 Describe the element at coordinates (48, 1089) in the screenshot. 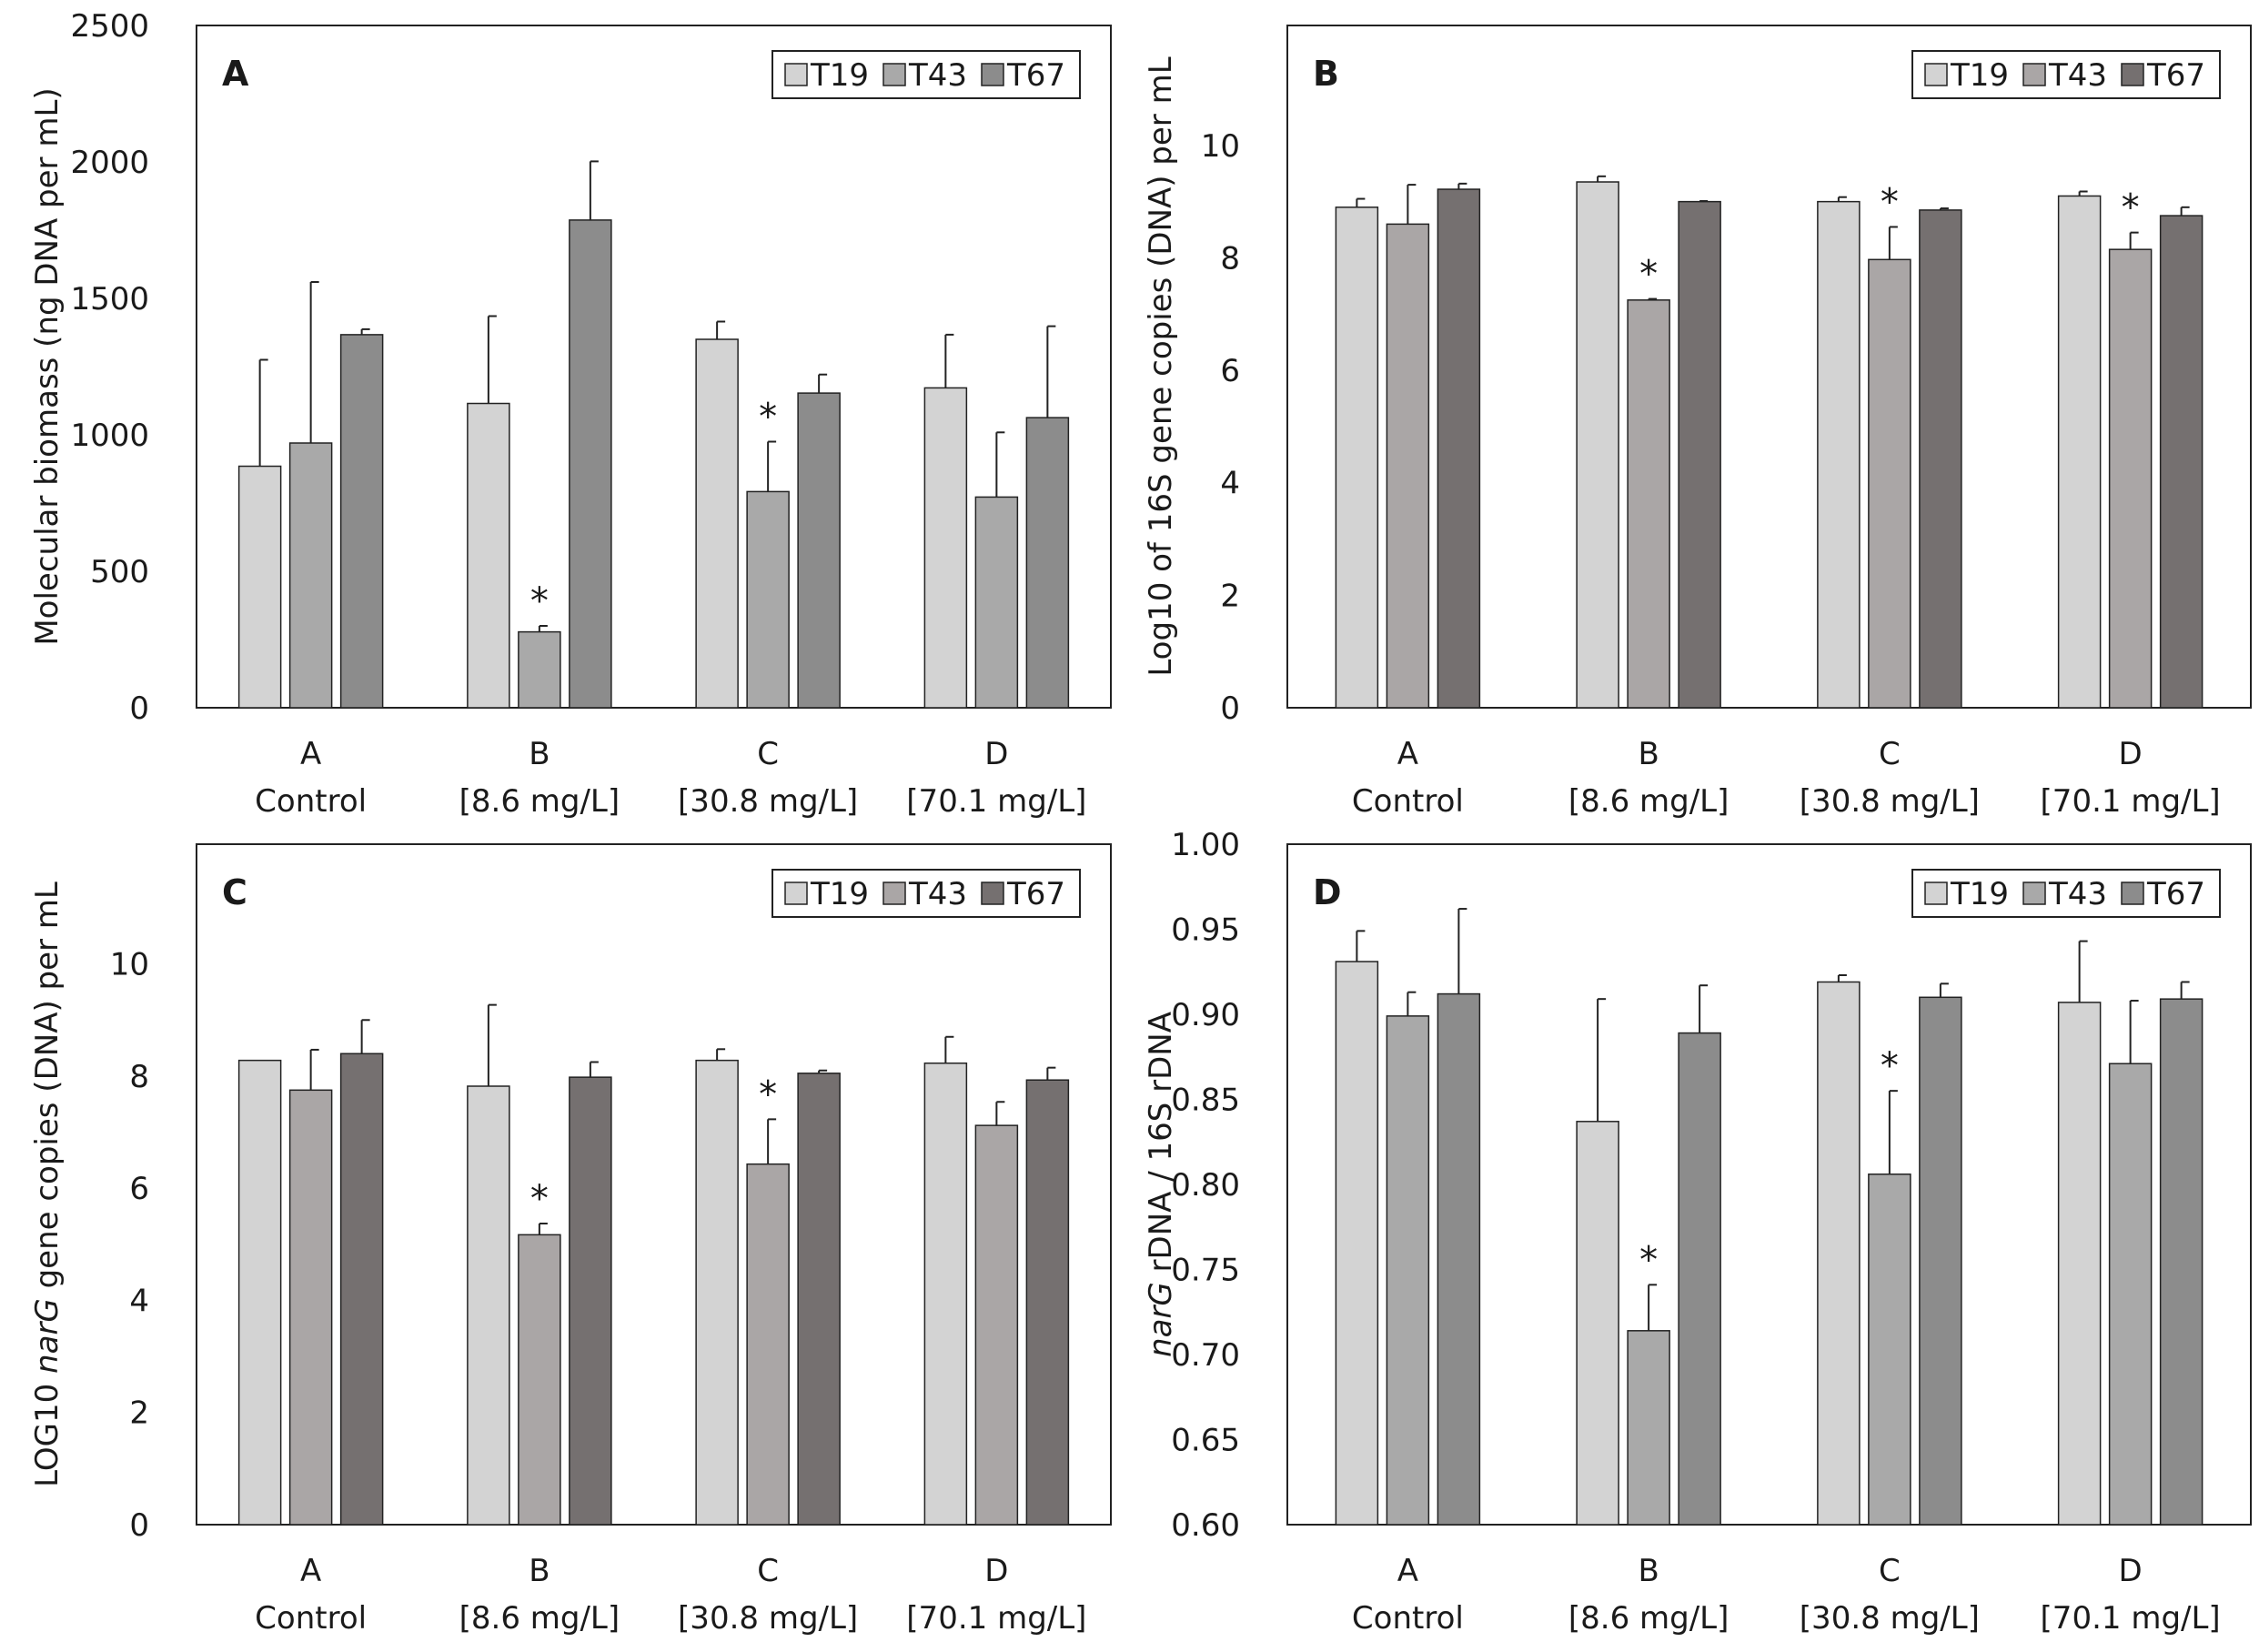

I see `y-axis-label-rest: gene copies (DNA) per mL` at that location.